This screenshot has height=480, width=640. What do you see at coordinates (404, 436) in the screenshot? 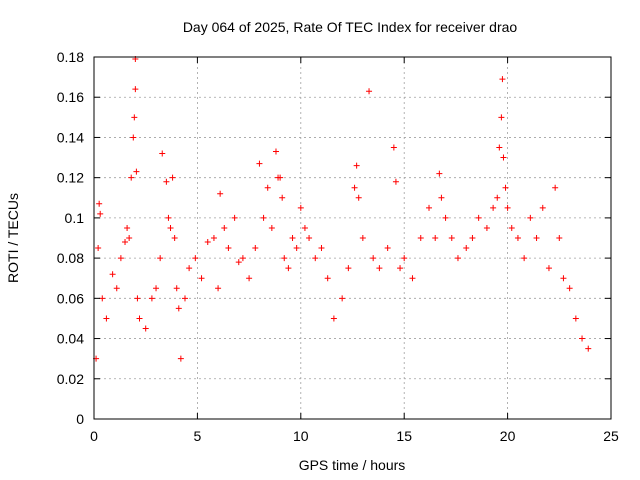
I see `x-tick-label: 15` at bounding box center [404, 436].